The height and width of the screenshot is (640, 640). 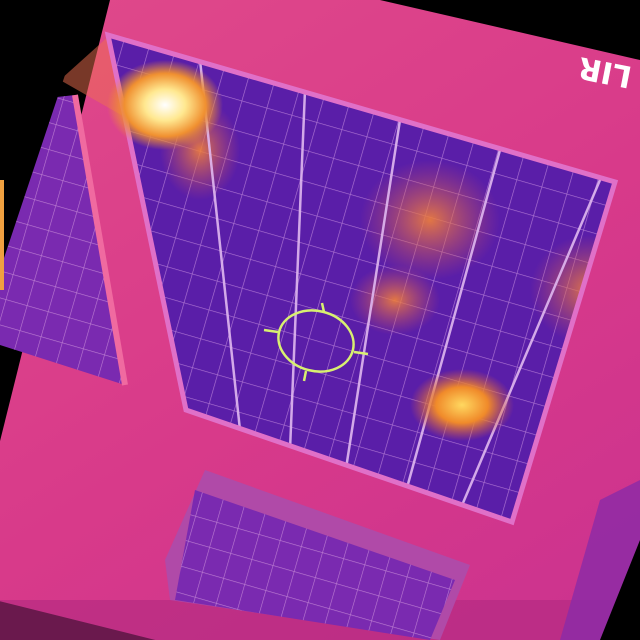 What do you see at coordinates (316, 342) in the screenshot?
I see `spot-meter` at bounding box center [316, 342].